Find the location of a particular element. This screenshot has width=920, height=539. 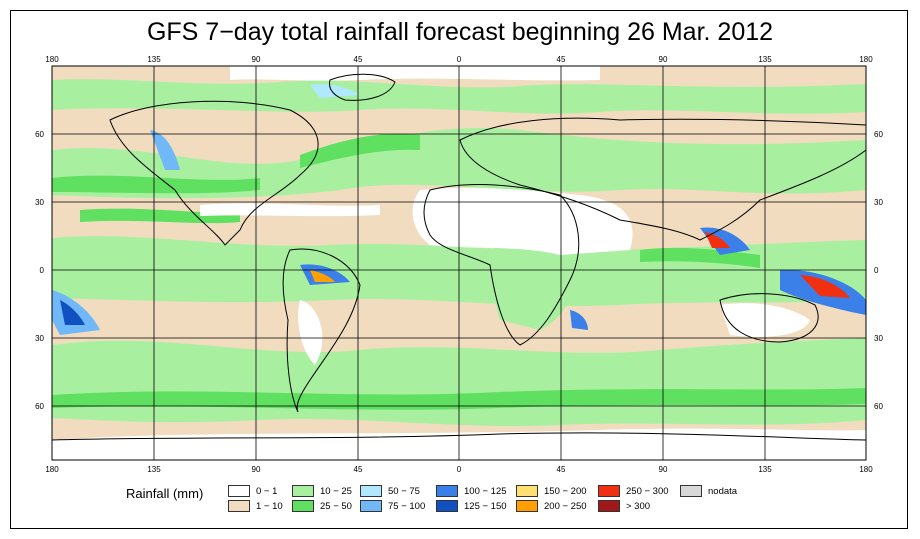

legend-label: nodata is located at coordinates (723, 491).